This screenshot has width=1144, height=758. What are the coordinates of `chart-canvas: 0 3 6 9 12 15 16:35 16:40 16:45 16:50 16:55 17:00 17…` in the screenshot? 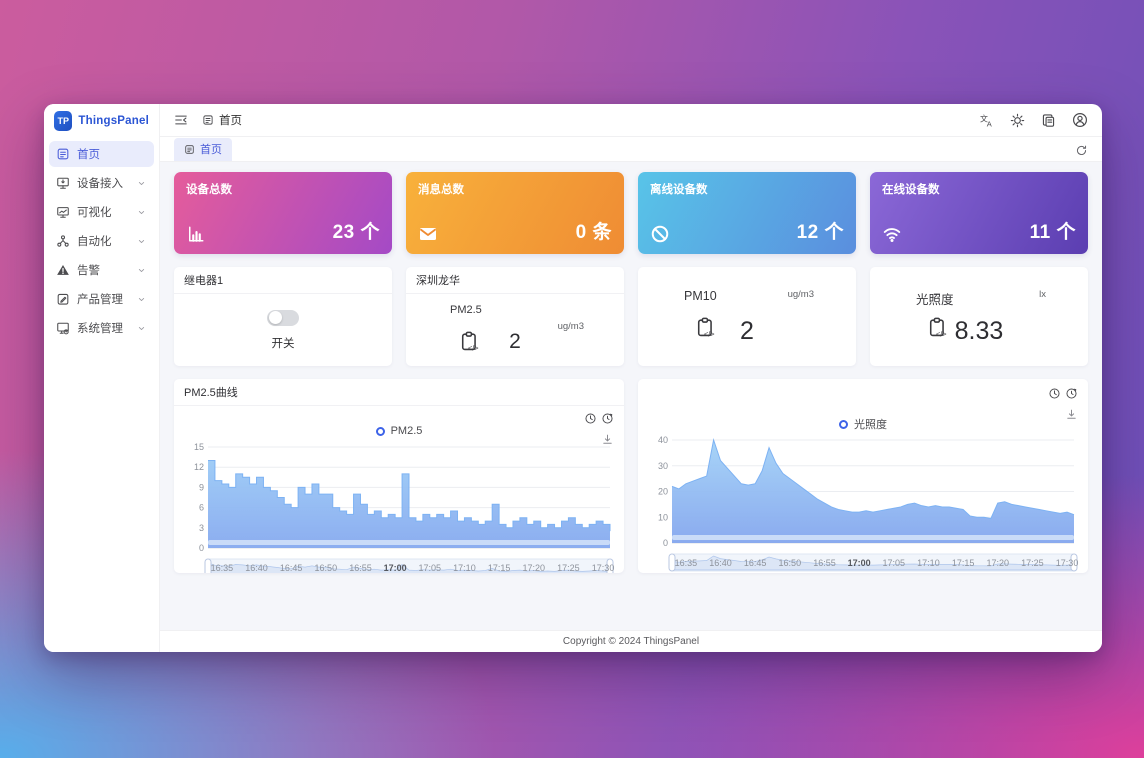 It's located at (399, 507).